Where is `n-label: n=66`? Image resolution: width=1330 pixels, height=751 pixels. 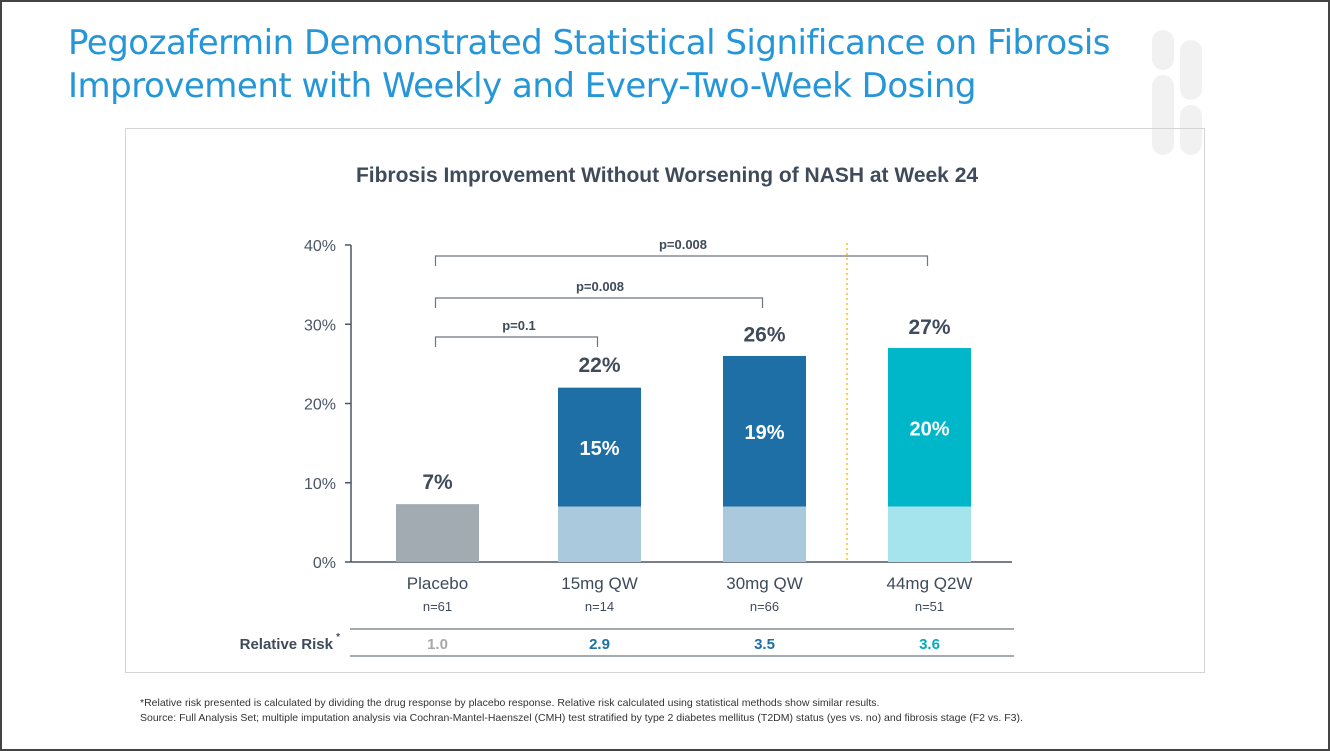 n-label: n=66 is located at coordinates (764, 606).